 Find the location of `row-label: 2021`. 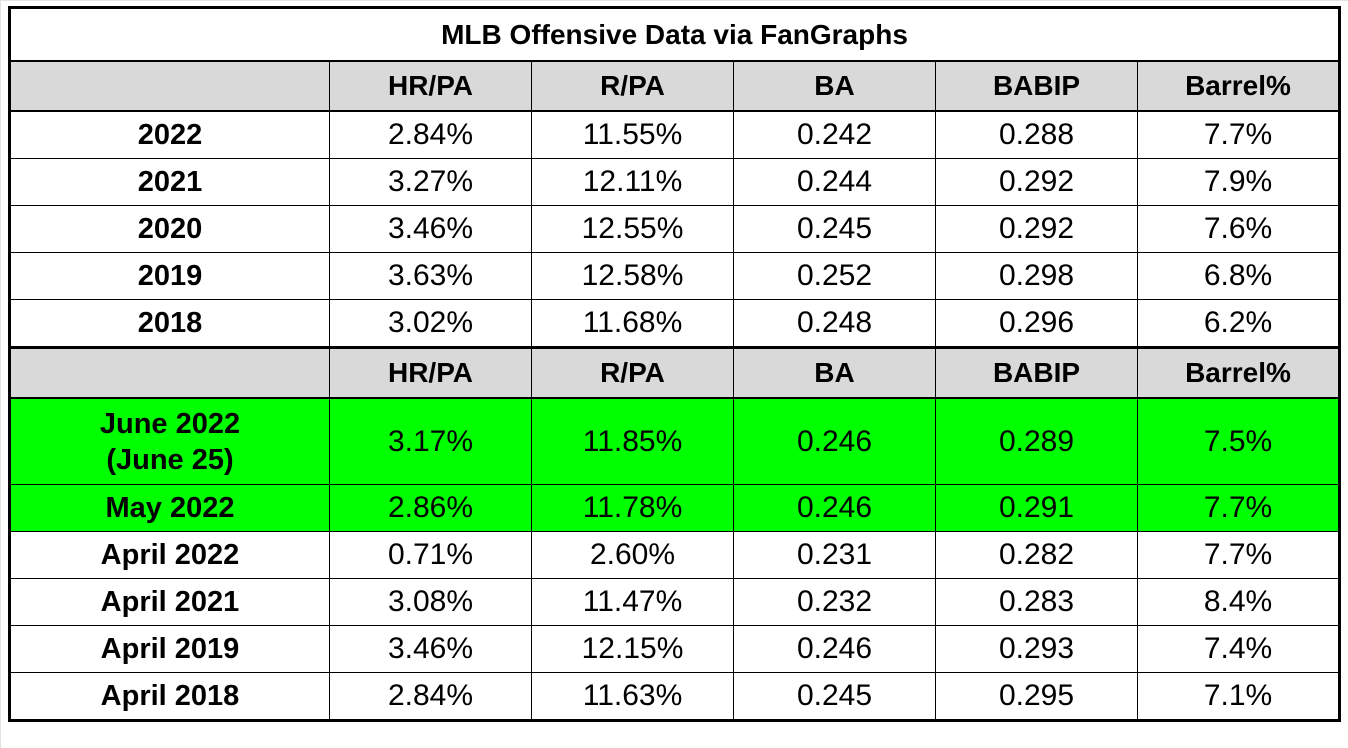

row-label: 2021 is located at coordinates (169, 182).